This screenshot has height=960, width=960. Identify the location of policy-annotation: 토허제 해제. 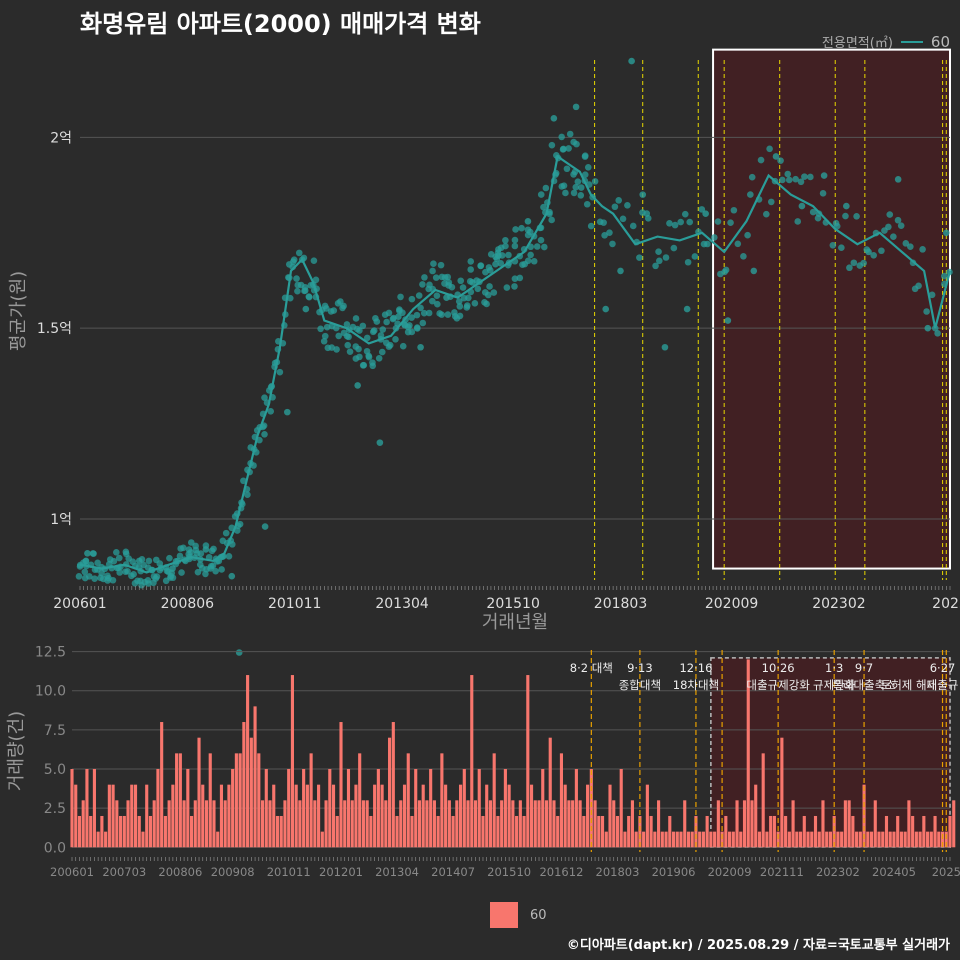
(909, 685).